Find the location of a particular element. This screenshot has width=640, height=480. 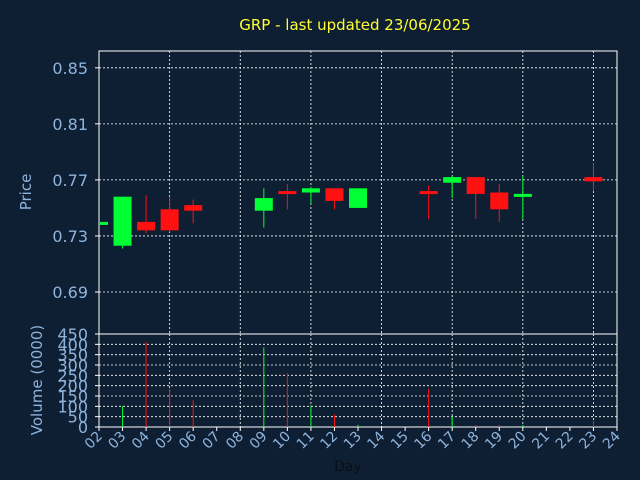

x-tick-label: 19 is located at coordinates (494, 441).